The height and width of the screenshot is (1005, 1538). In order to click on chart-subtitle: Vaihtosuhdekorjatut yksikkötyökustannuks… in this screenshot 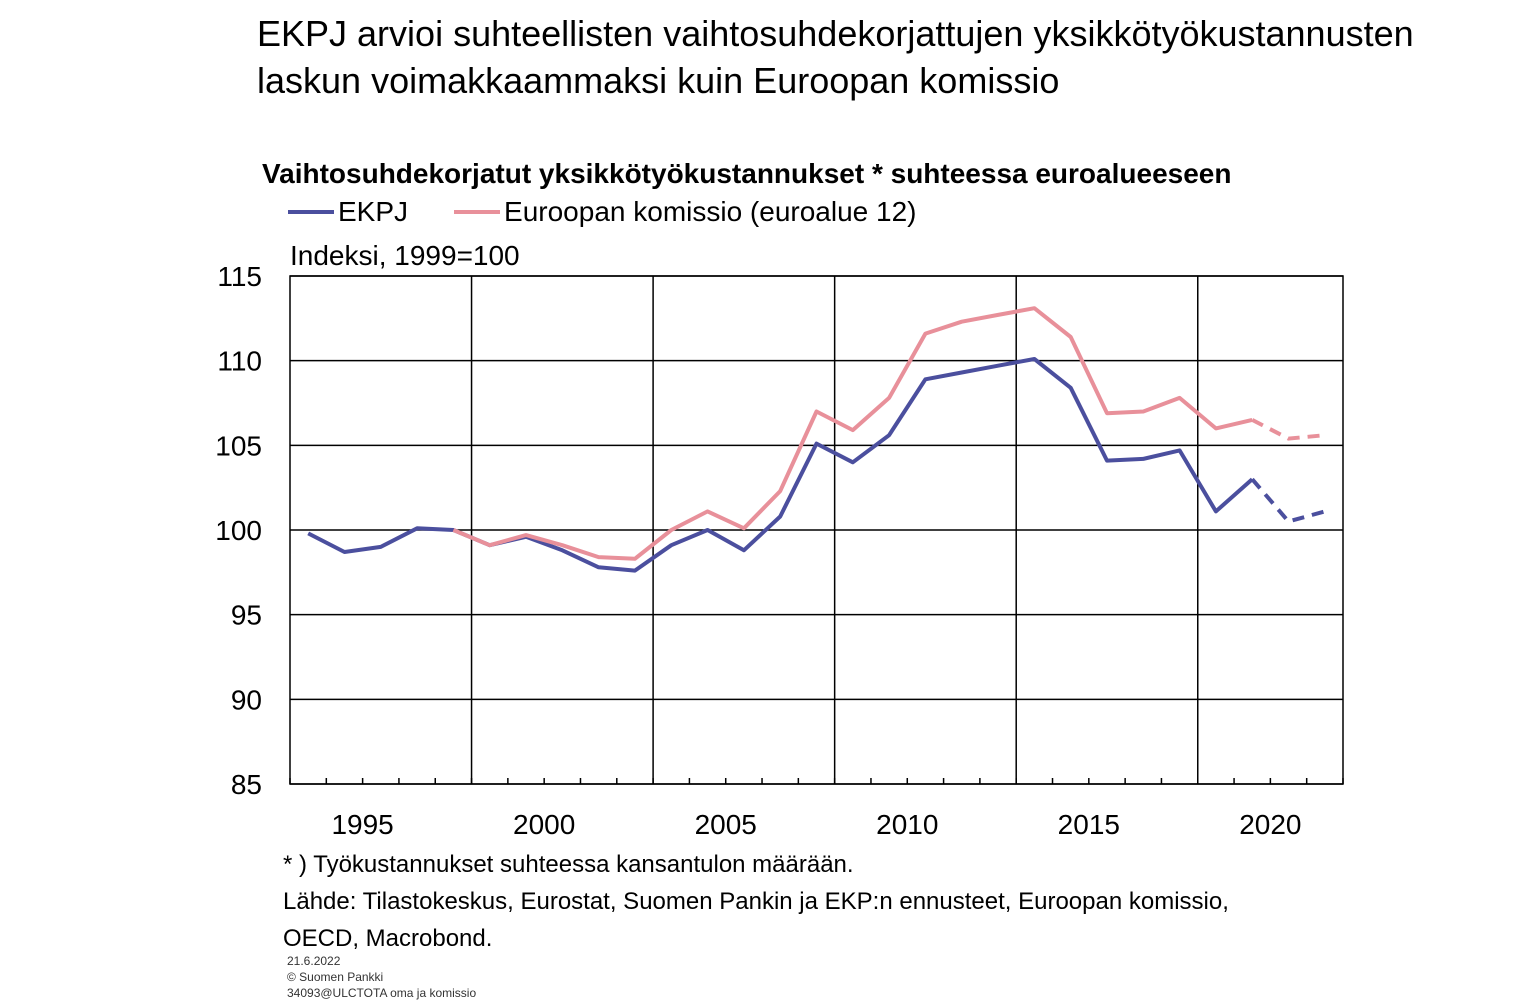, I will do `click(747, 173)`.